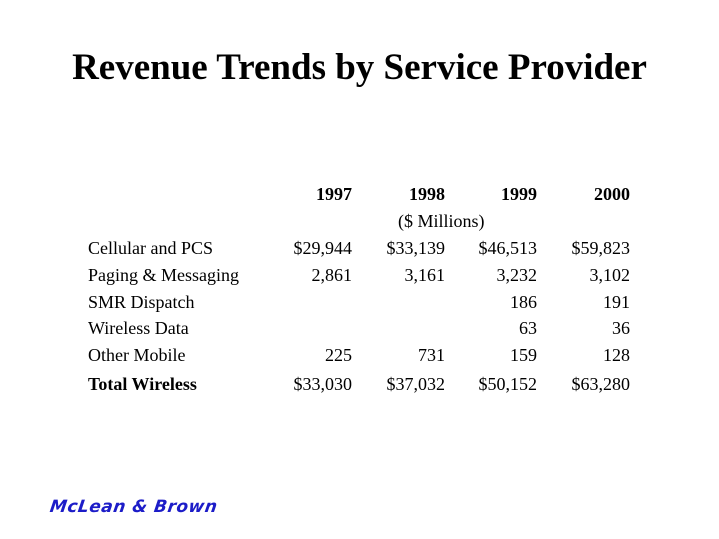  I want to click on total-1998: $37,032, so click(416, 383).